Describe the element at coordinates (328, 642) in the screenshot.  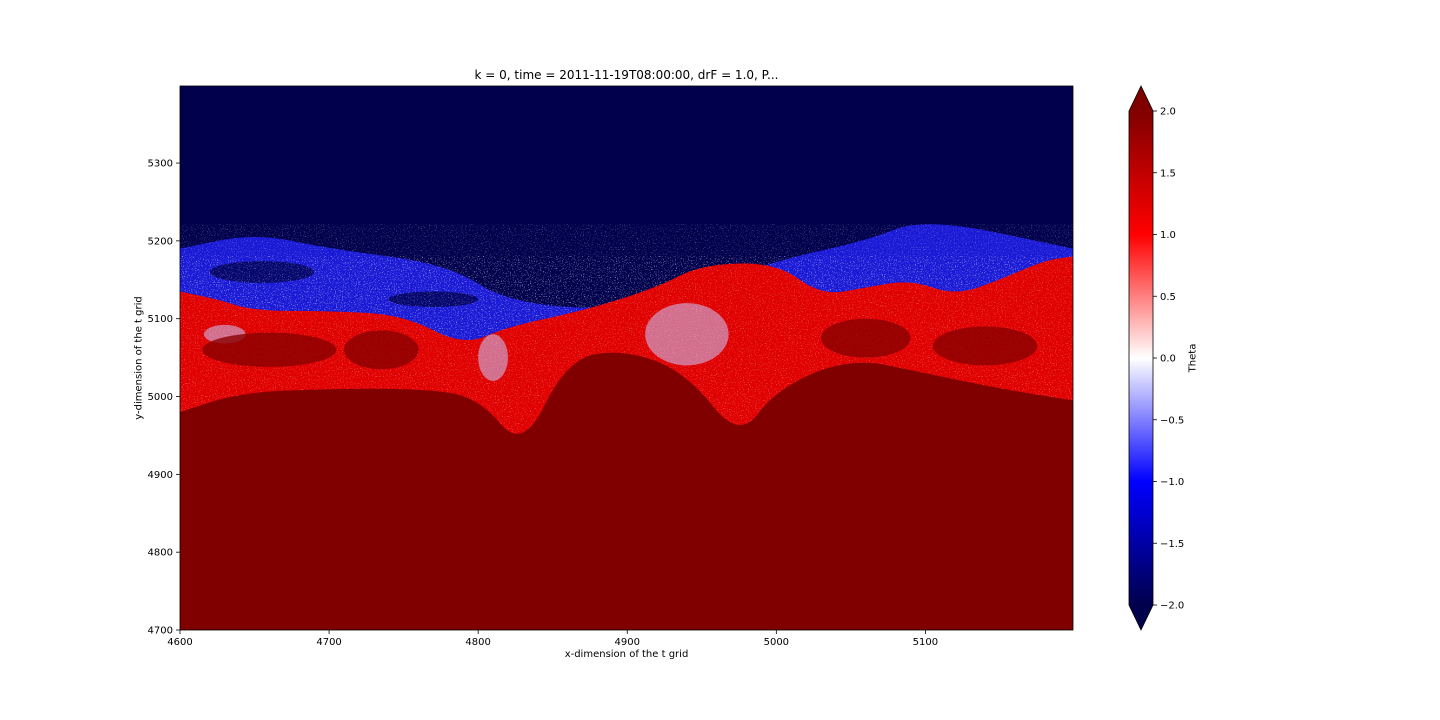
I see `x-tick-label: 4700` at that location.